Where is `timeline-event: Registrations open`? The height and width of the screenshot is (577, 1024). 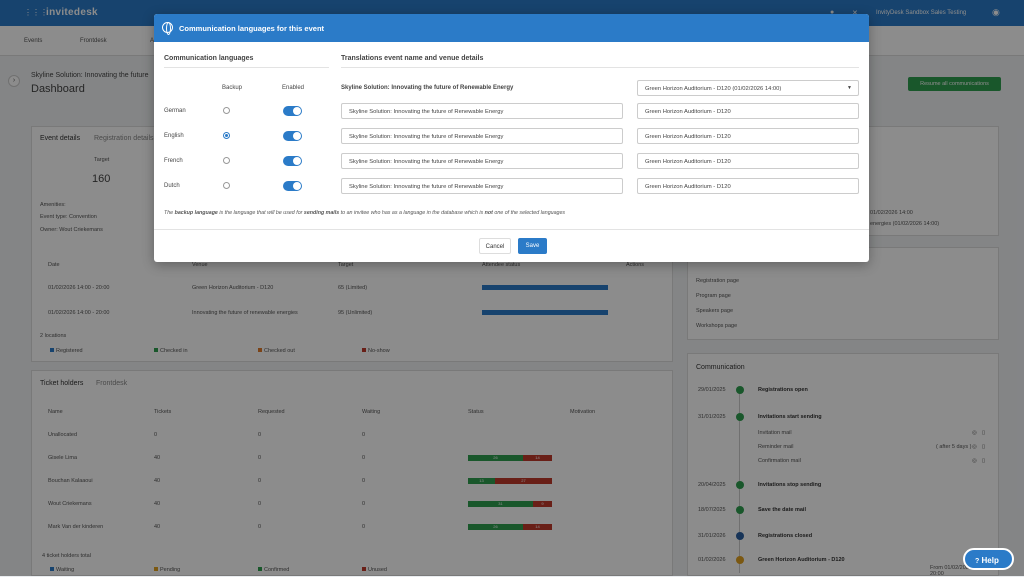
timeline-event: Registrations open is located at coordinates (783, 390).